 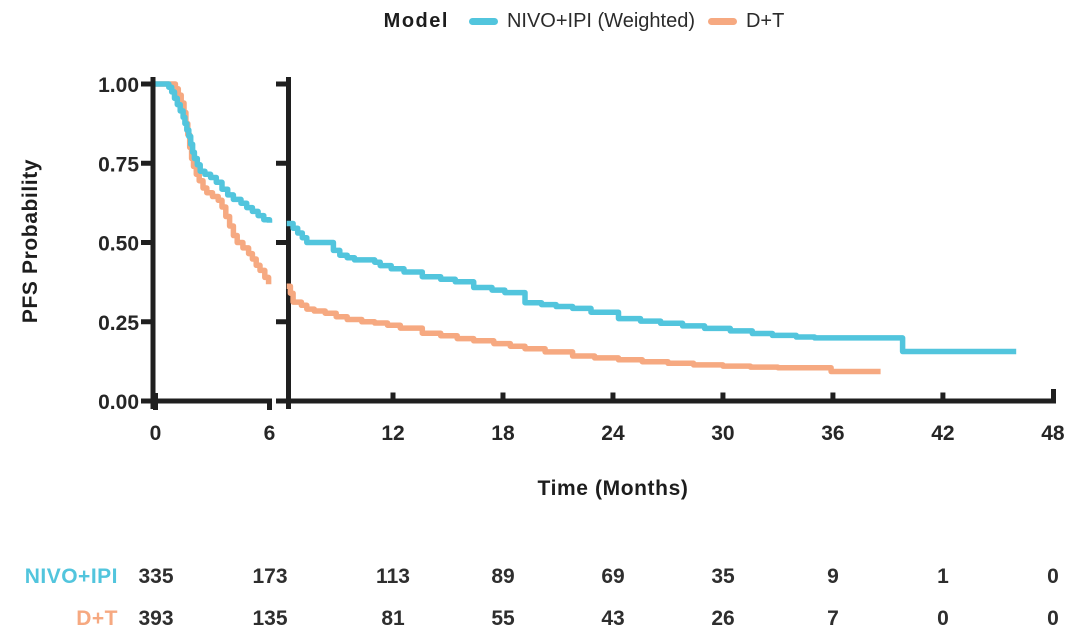 I want to click on legend-title: Model, so click(x=416, y=21).